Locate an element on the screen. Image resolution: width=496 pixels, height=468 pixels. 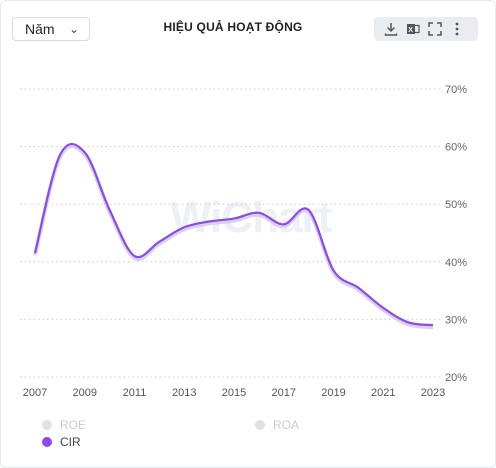
more-icon is located at coordinates (457, 29).